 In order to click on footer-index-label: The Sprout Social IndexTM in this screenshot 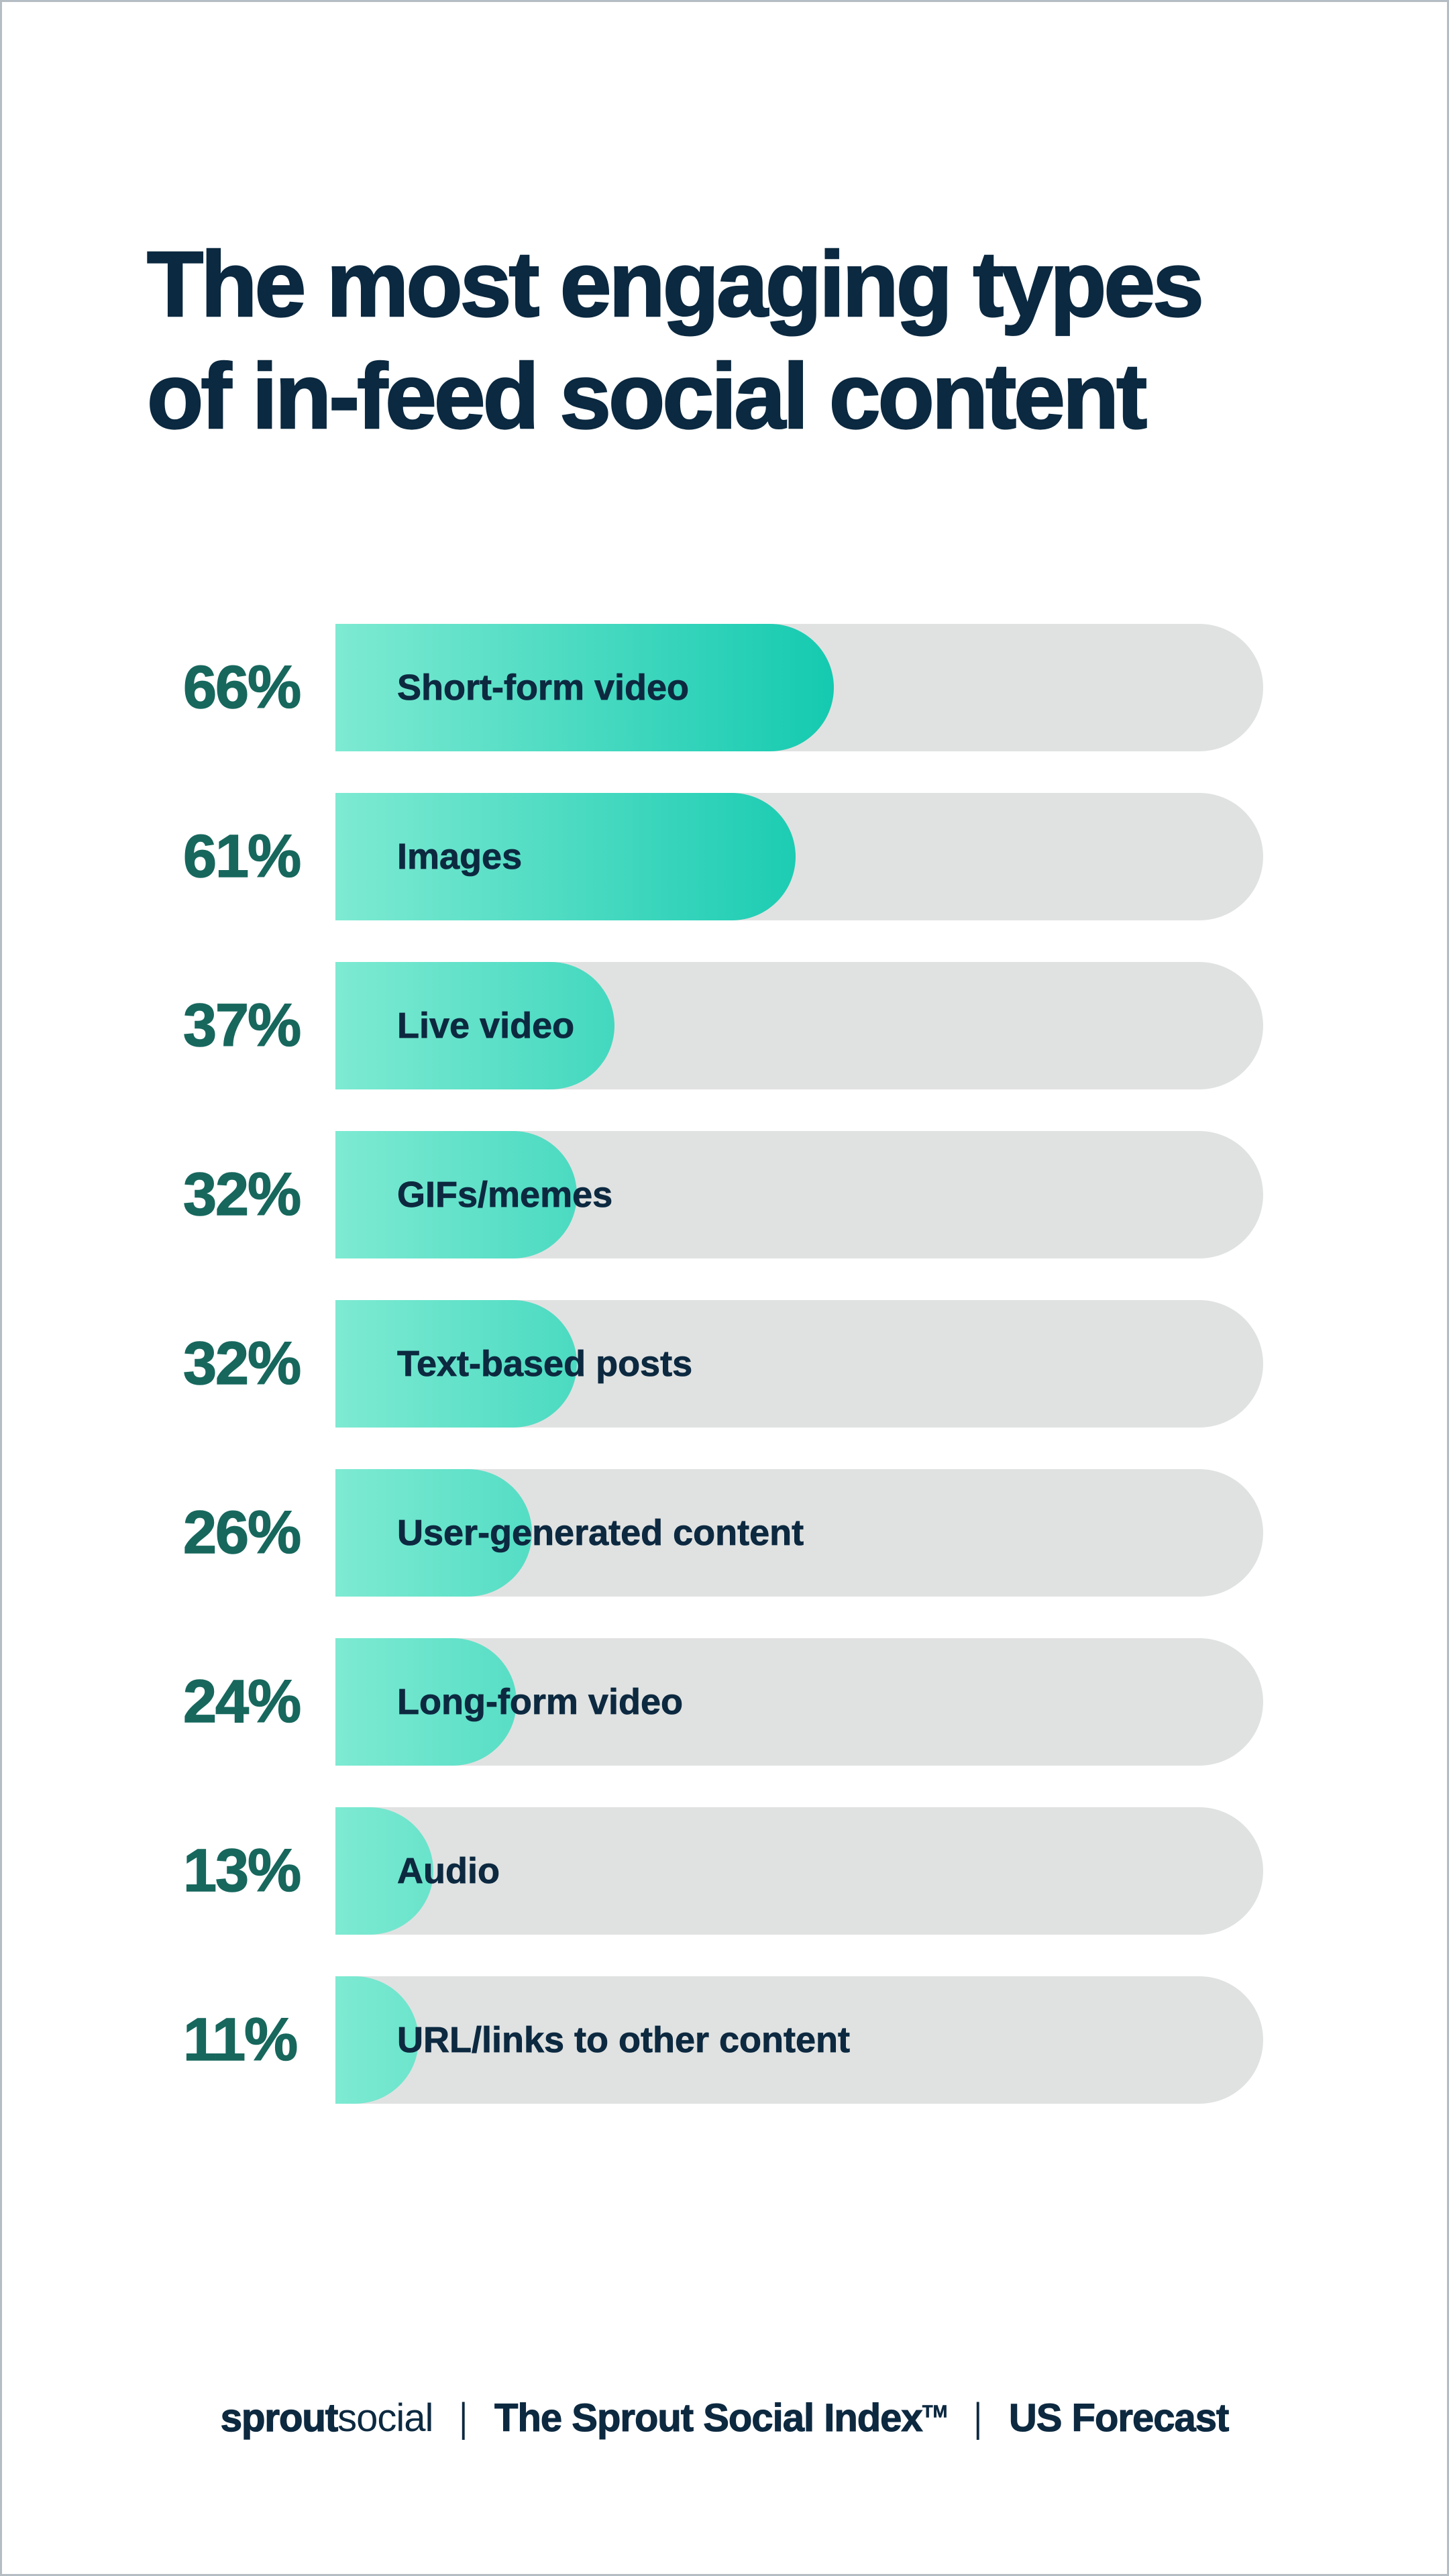, I will do `click(720, 2418)`.